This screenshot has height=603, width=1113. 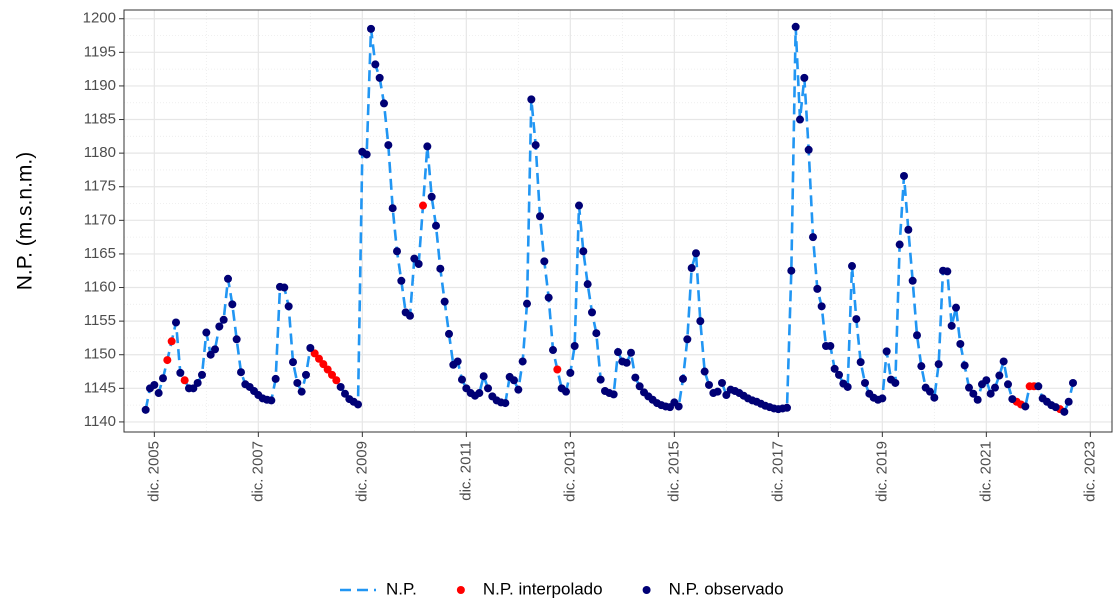 I want to click on x-tick-label: dic. 2021, so click(x=985, y=471).